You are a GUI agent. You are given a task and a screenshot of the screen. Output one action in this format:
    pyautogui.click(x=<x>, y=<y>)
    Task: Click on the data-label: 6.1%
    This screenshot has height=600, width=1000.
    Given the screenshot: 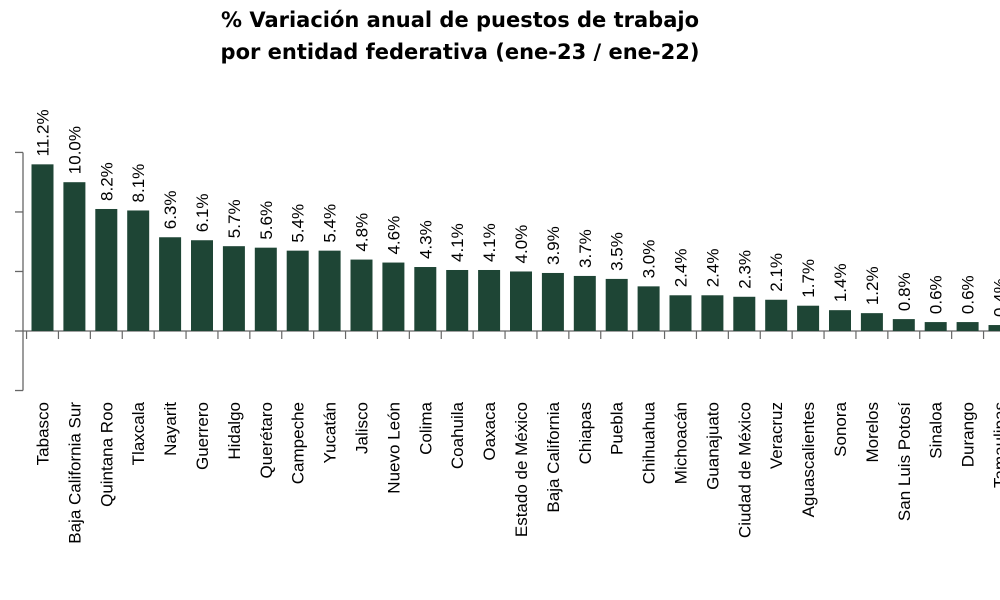 What is the action you would take?
    pyautogui.click(x=202, y=212)
    